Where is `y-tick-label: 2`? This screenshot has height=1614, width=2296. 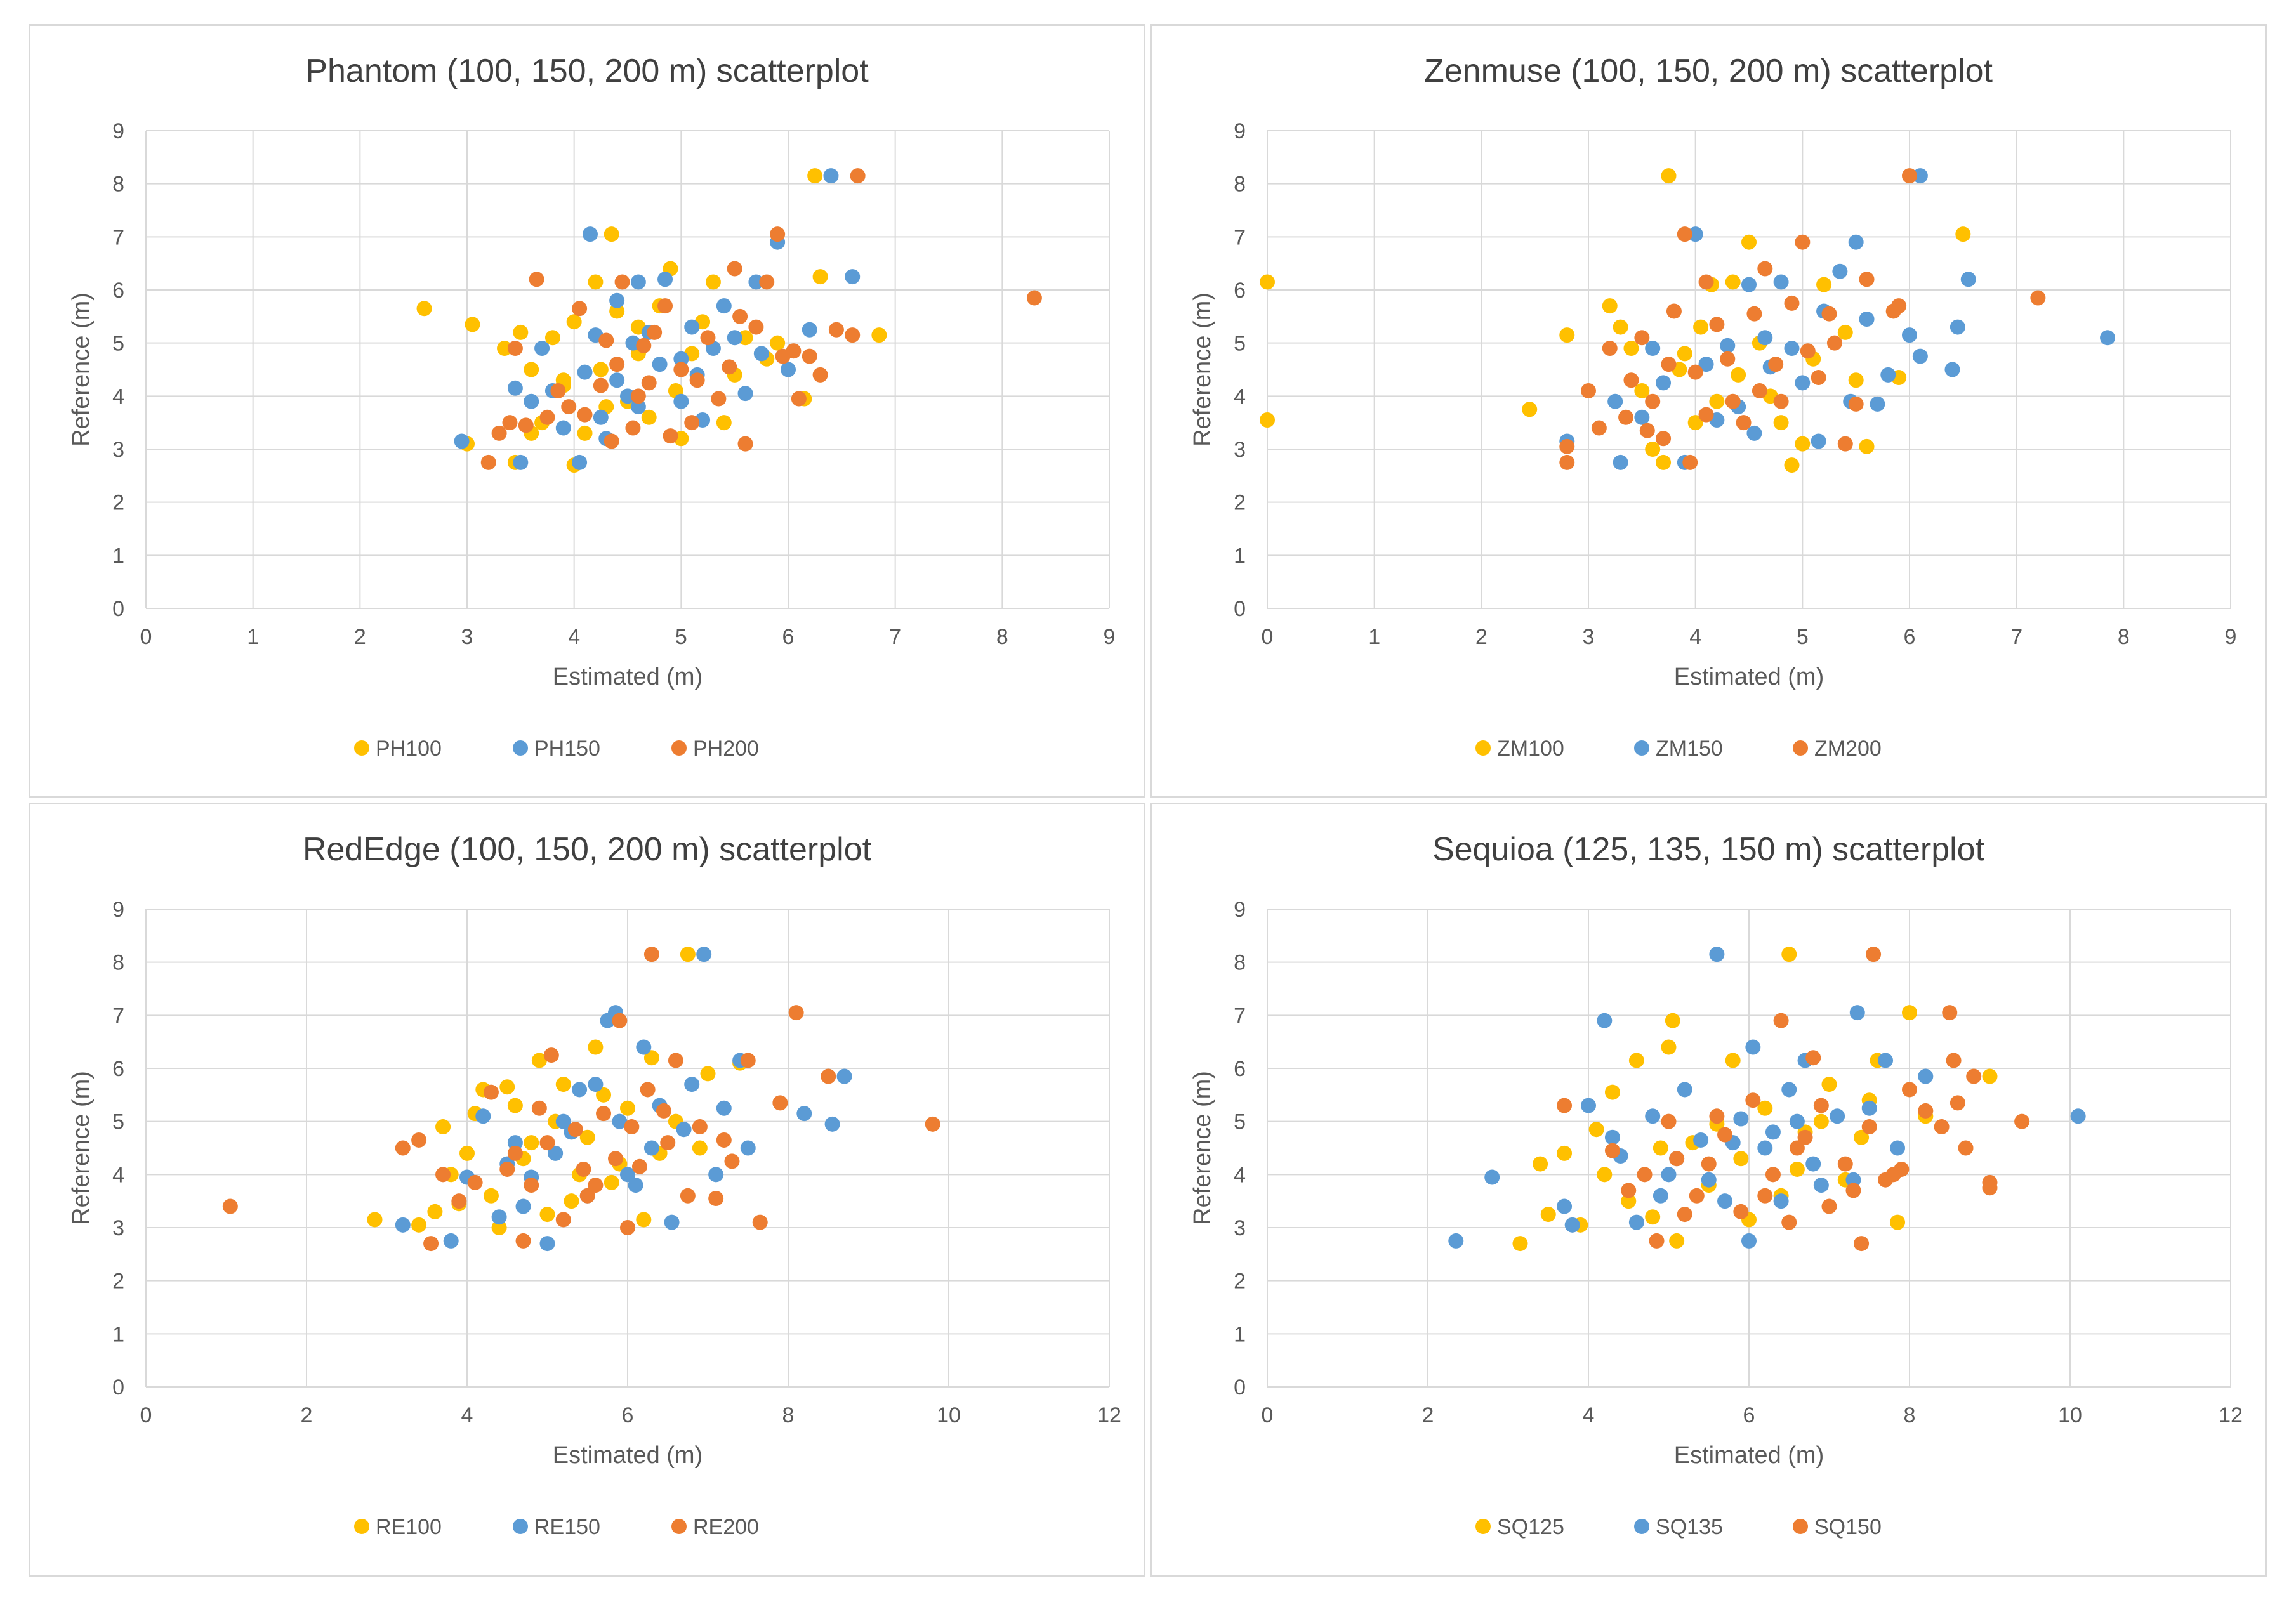
y-tick-label: 2 is located at coordinates (118, 1282).